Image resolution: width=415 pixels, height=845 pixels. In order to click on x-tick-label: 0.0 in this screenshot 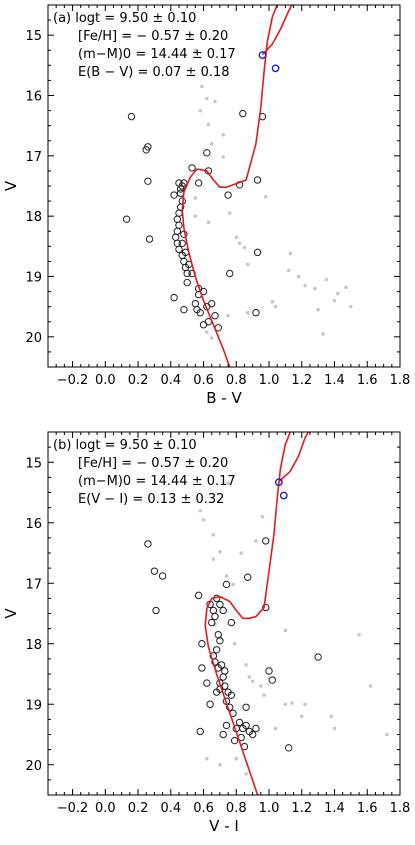, I will do `click(105, 808)`.